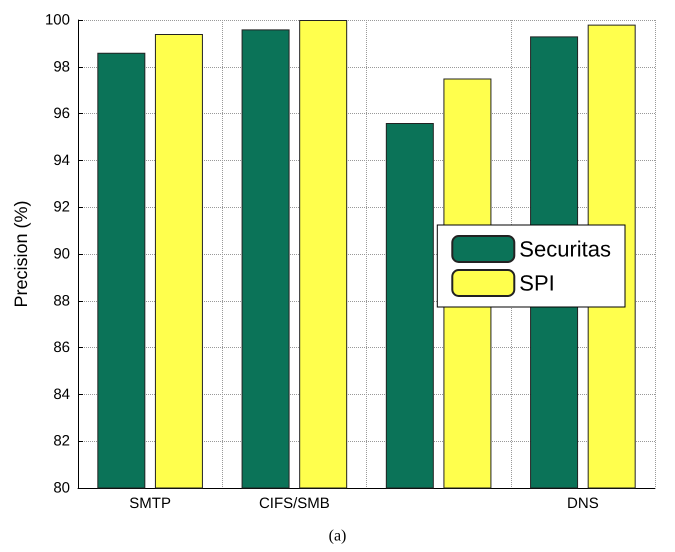  Describe the element at coordinates (583, 503) in the screenshot. I see `x-tick-label: DNS` at that location.